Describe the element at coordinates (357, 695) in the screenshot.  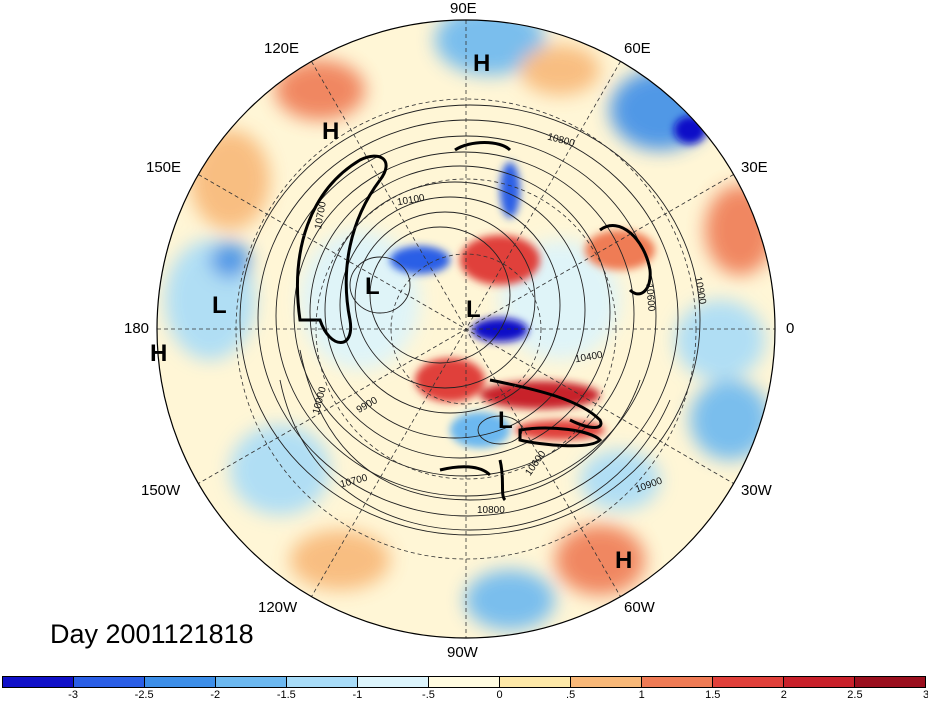
I see `colorbar-tick-label: -1` at that location.